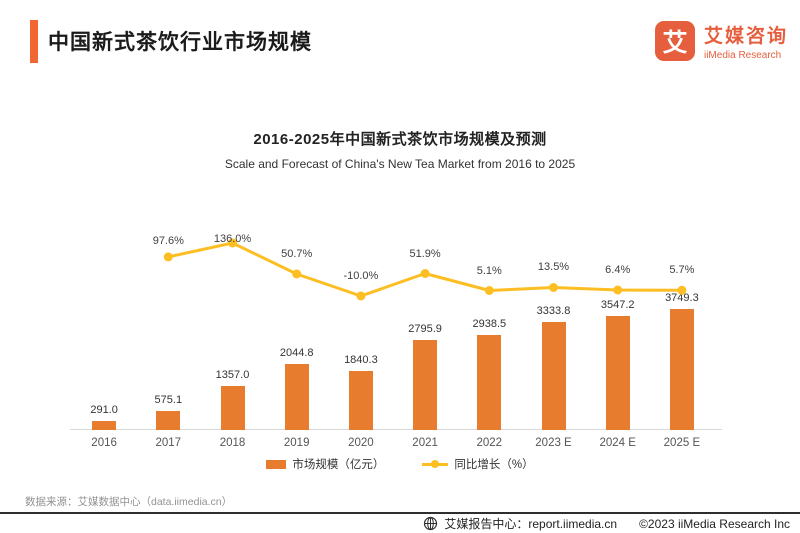 Image resolution: width=800 pixels, height=533 pixels. What do you see at coordinates (168, 400) in the screenshot?
I see `bar-value-label: 575.1` at bounding box center [168, 400].